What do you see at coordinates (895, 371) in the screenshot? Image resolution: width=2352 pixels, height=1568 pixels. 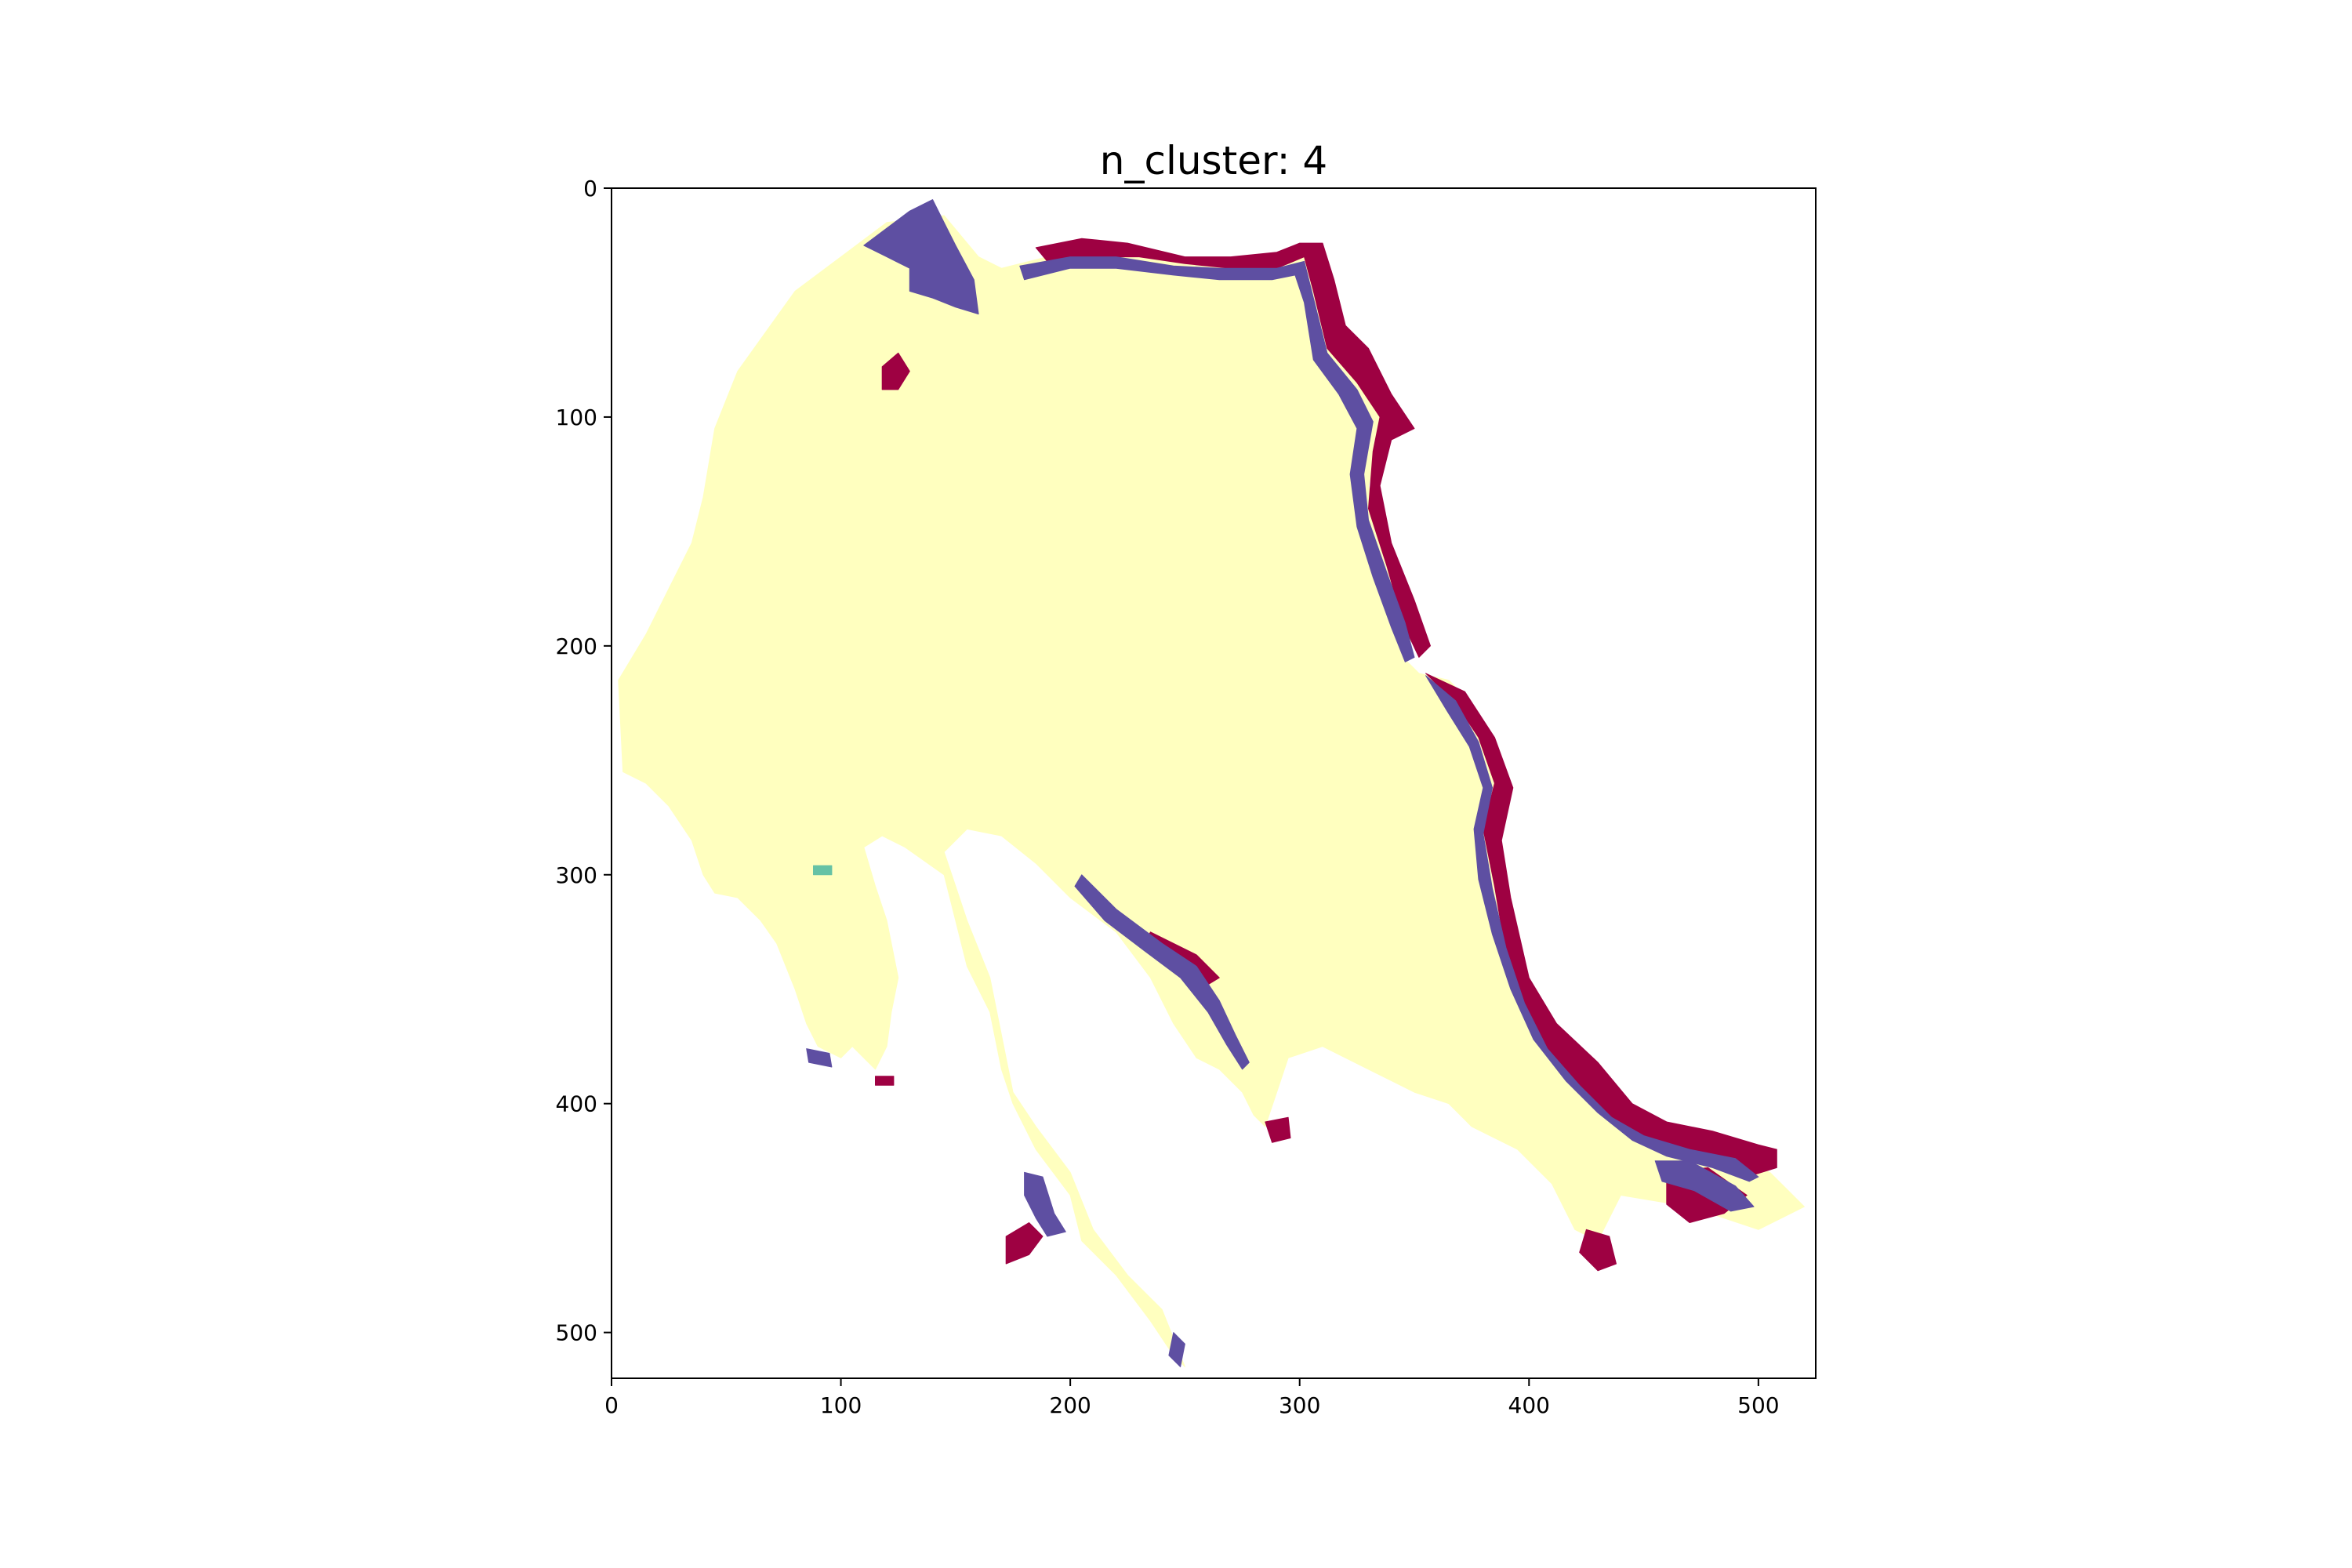 I see `region-nw-spot` at bounding box center [895, 371].